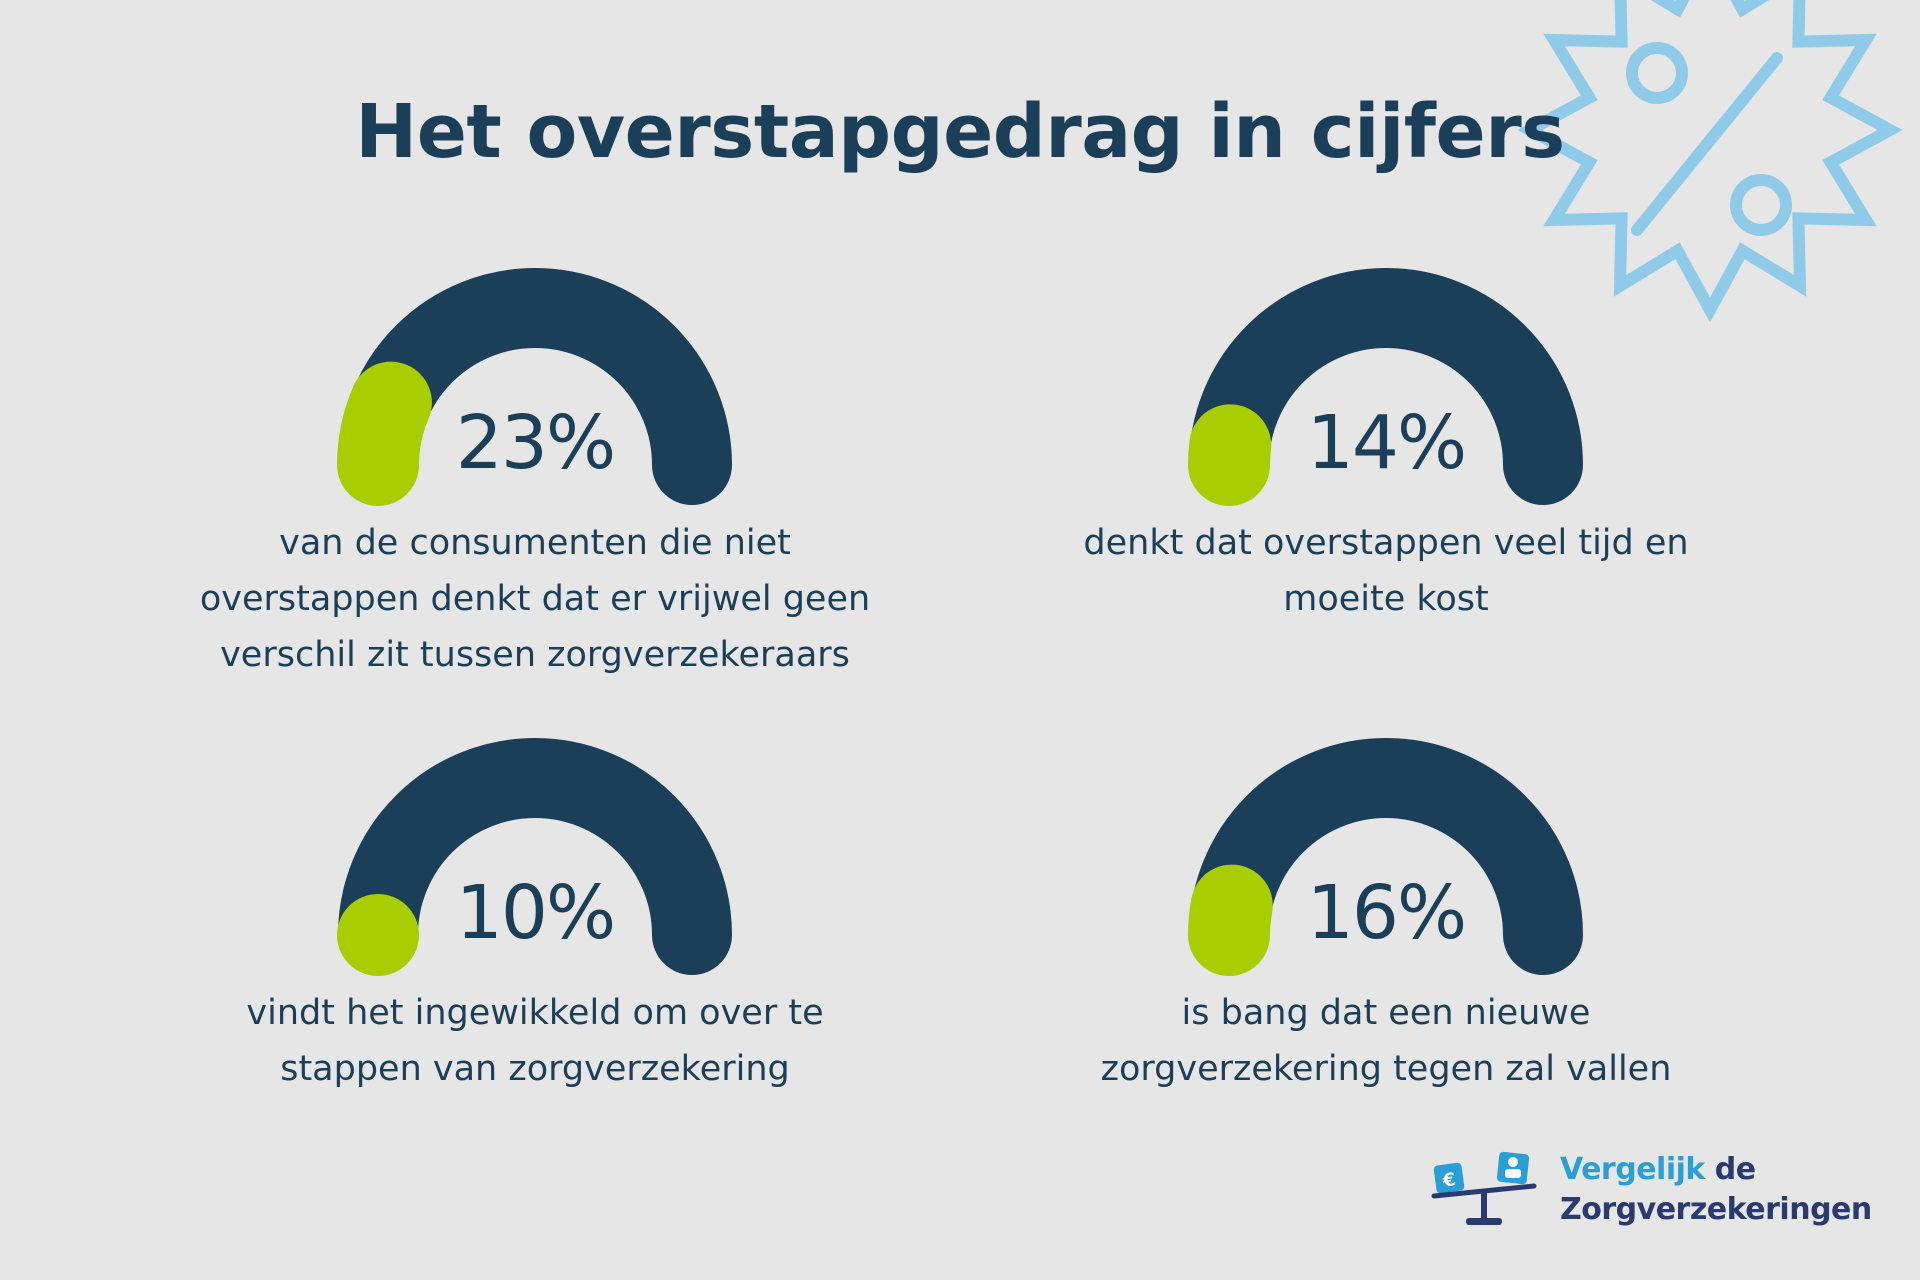 The width and height of the screenshot is (1920, 1280). I want to click on gauge-description-line: vindt het ingewikkeld om over te, so click(535, 1013).